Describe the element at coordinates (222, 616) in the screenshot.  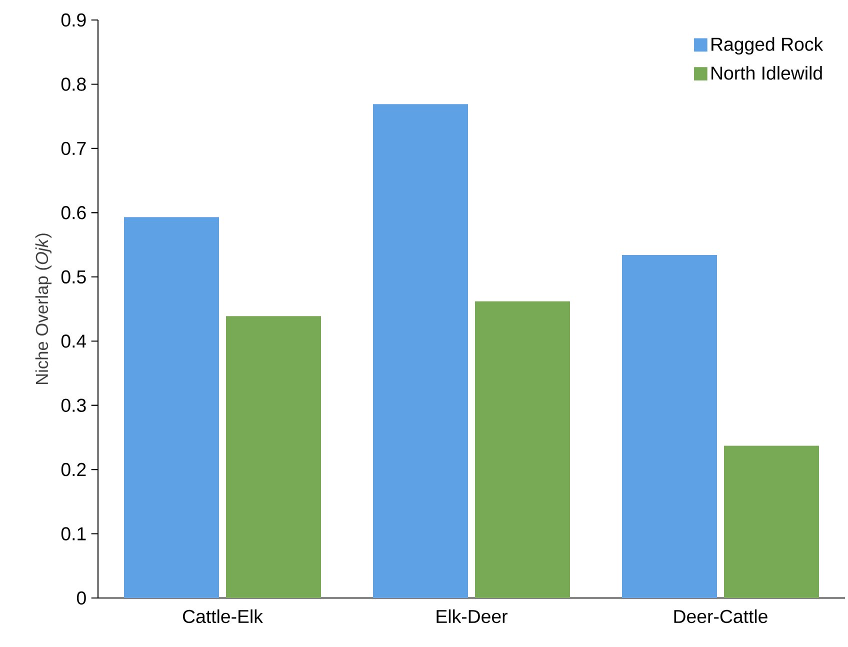
I see `x-tick-label: Cattle-Elk` at that location.